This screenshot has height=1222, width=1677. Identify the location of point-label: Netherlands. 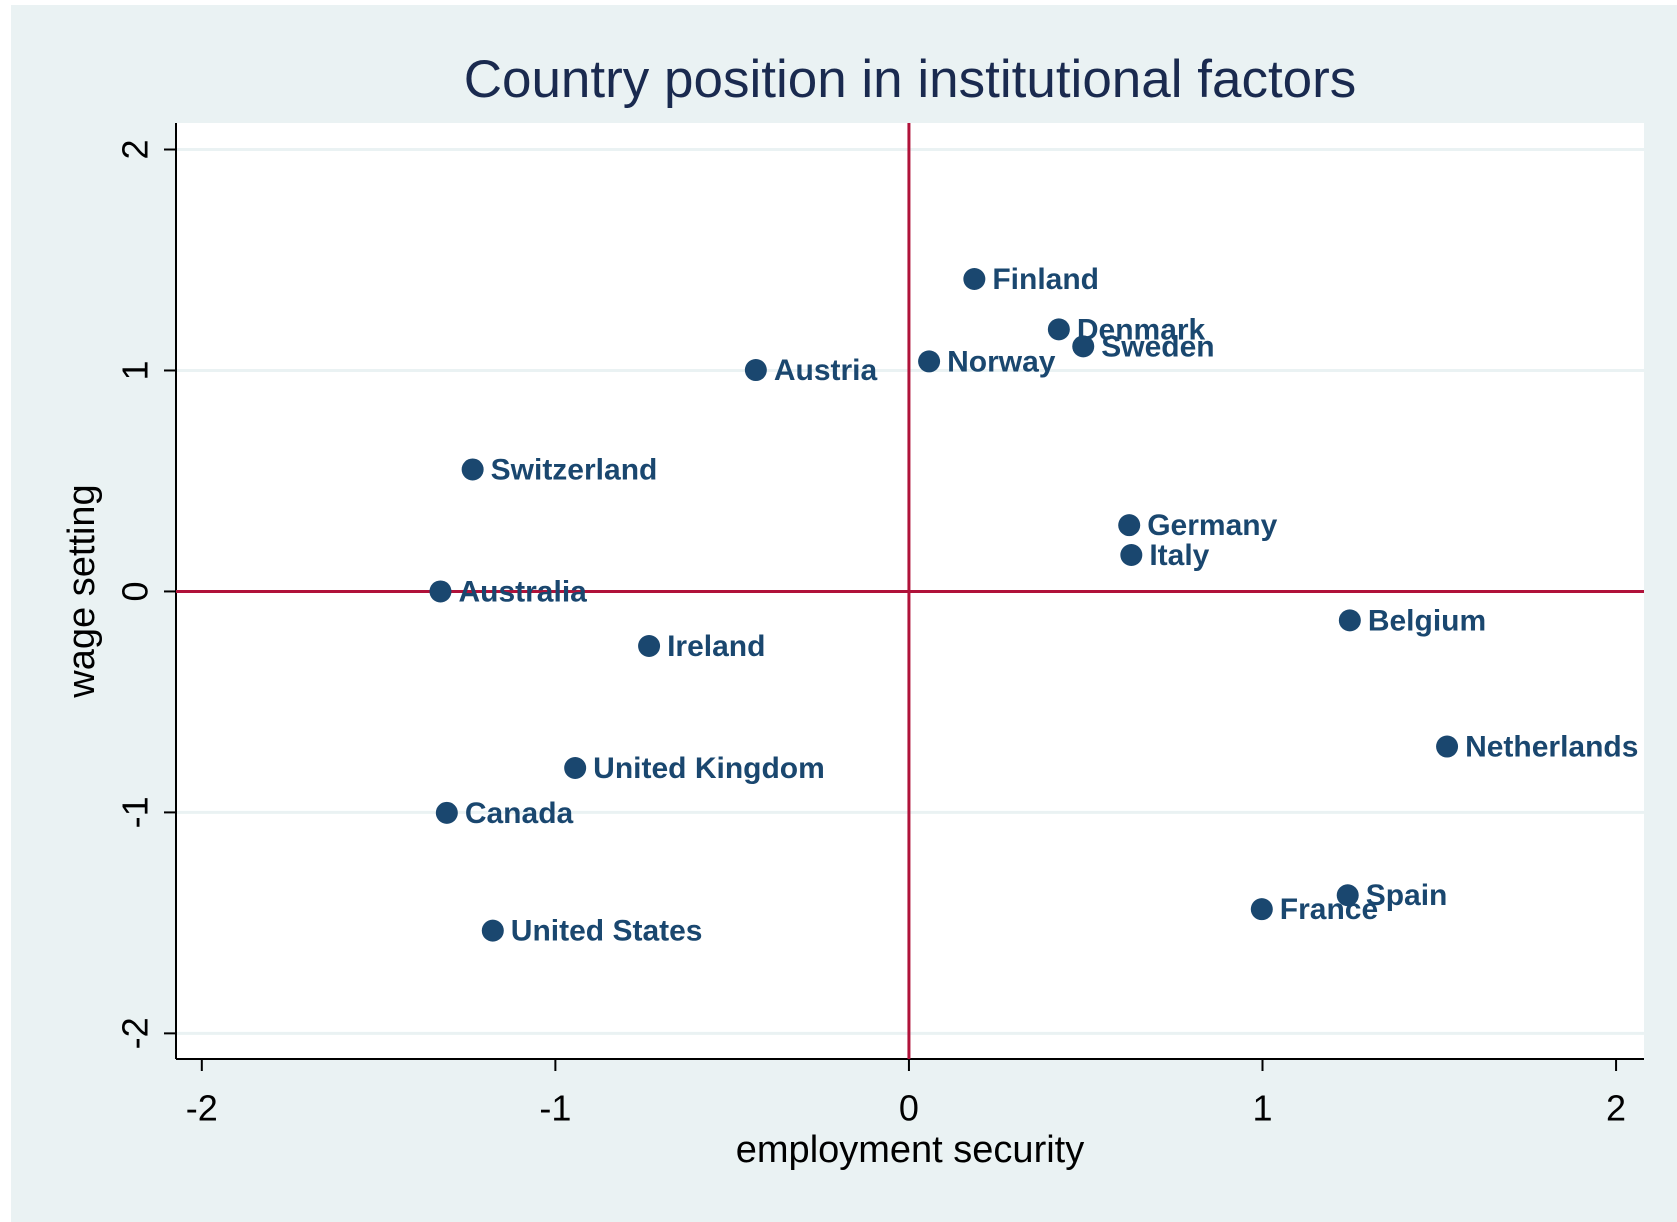
(1551, 746).